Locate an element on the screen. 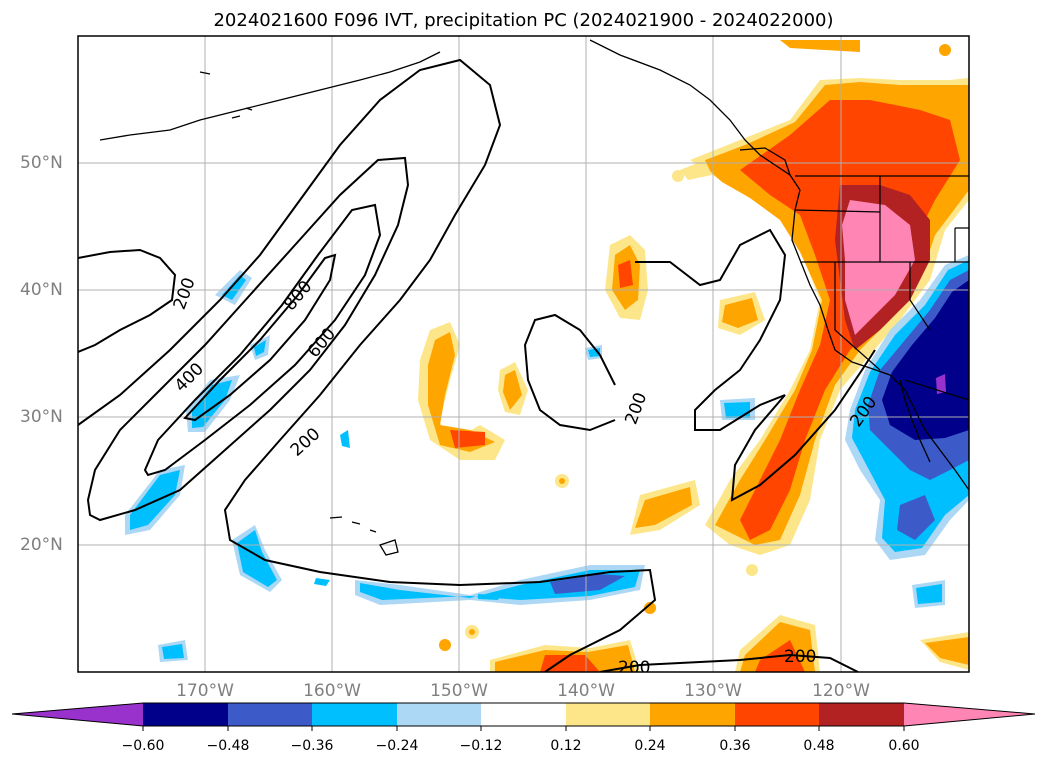 The height and width of the screenshot is (765, 1047). lon-label-170w: 170°W is located at coordinates (205, 691).